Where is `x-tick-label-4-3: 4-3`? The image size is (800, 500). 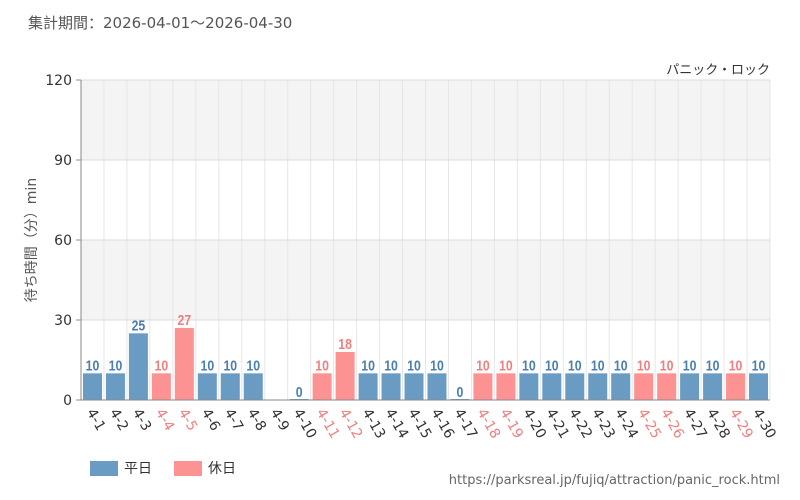 x-tick-label-4-3: 4-3 is located at coordinates (141, 420).